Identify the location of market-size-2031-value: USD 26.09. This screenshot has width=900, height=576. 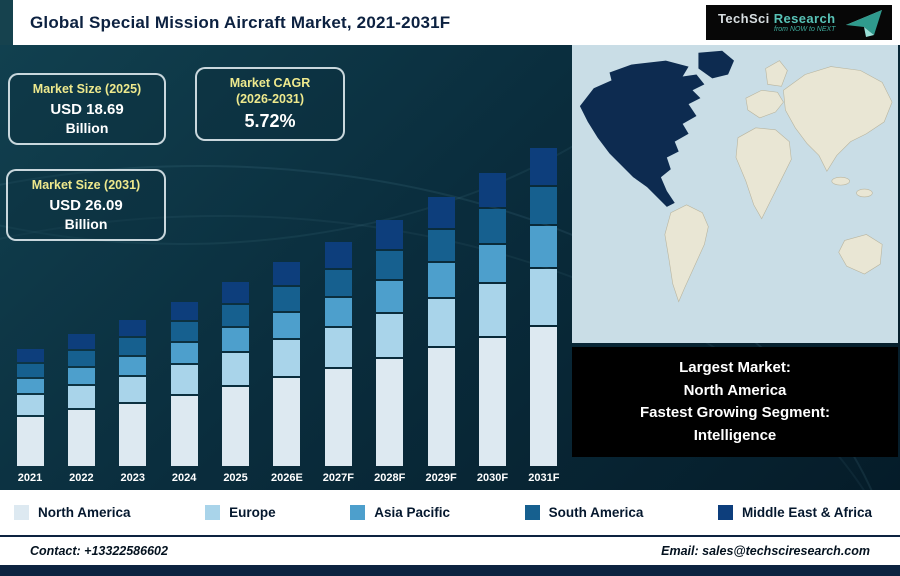
(86, 205).